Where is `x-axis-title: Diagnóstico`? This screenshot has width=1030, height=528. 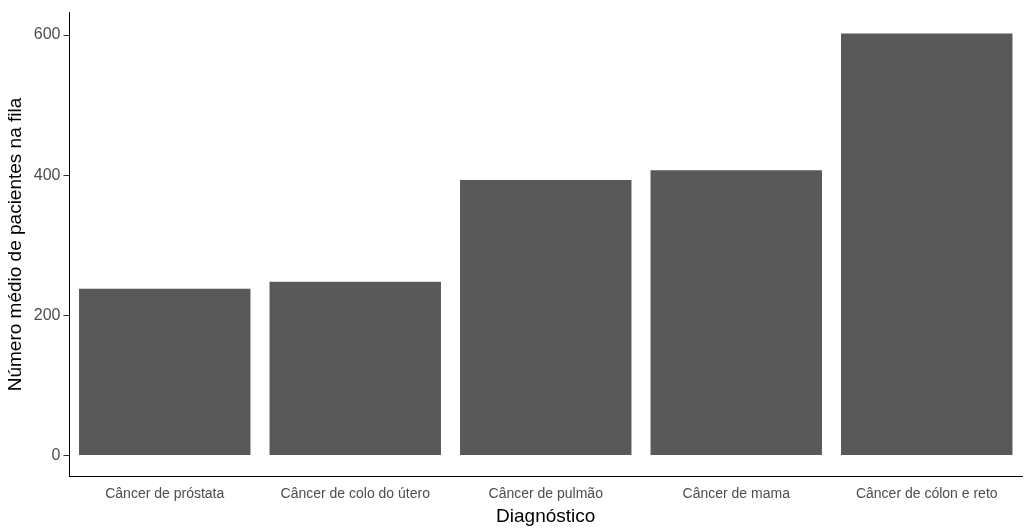 x-axis-title: Diagnóstico is located at coordinates (546, 515).